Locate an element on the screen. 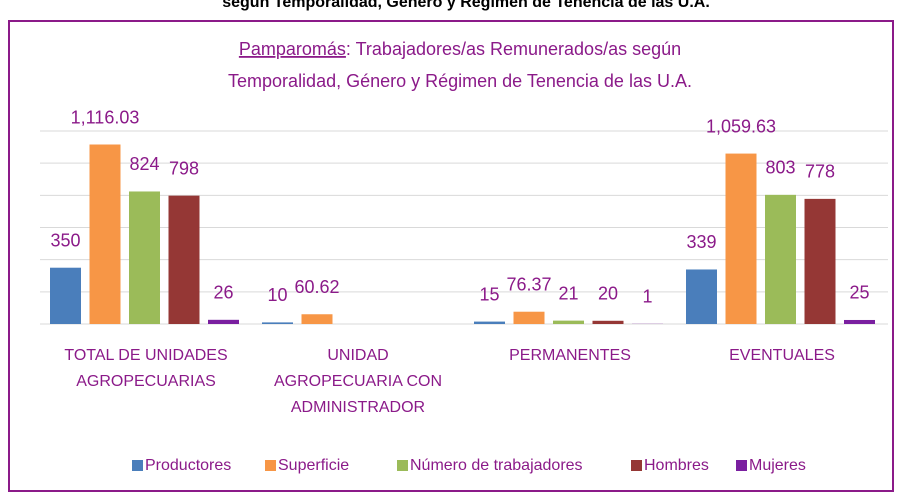 The image size is (902, 498). data-label: 350 is located at coordinates (65, 240).